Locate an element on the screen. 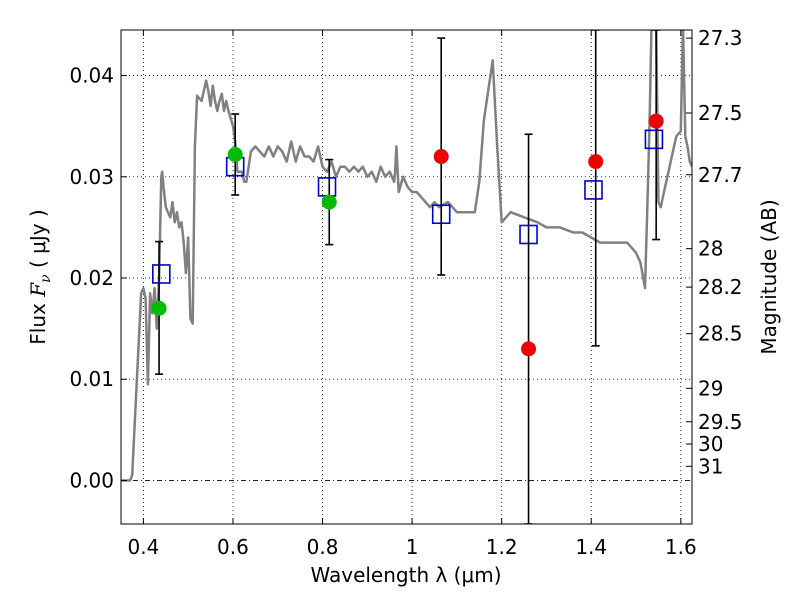 The image size is (800, 600). y-axis-title: Flux Fν ( μJy ) is located at coordinates (40, 276).